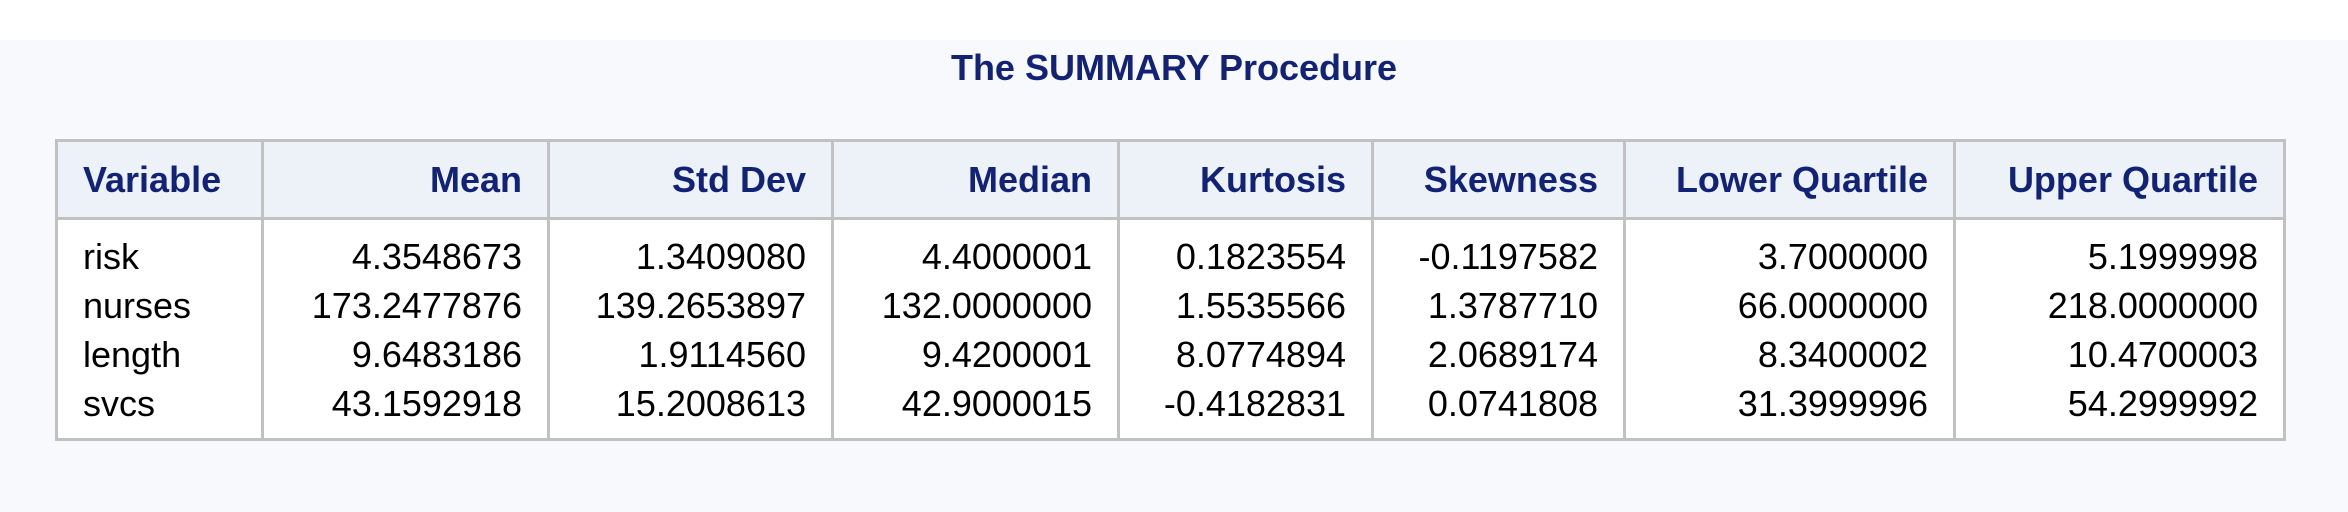 This screenshot has height=512, width=2348. Describe the element at coordinates (1245, 249) in the screenshot. I see `cell-kurtosis: 0.1823554` at that location.